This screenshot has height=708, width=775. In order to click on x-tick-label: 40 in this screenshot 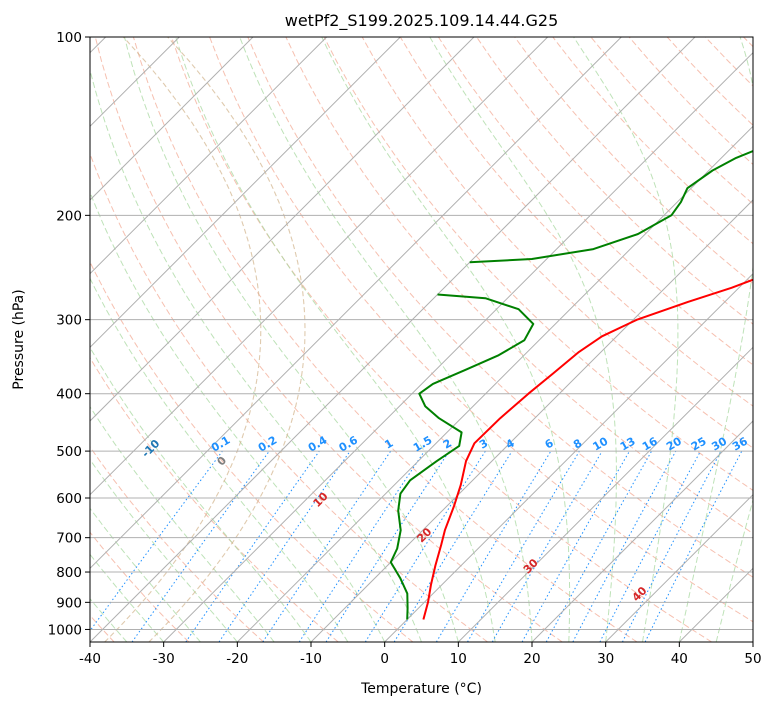, I will do `click(679, 659)`.